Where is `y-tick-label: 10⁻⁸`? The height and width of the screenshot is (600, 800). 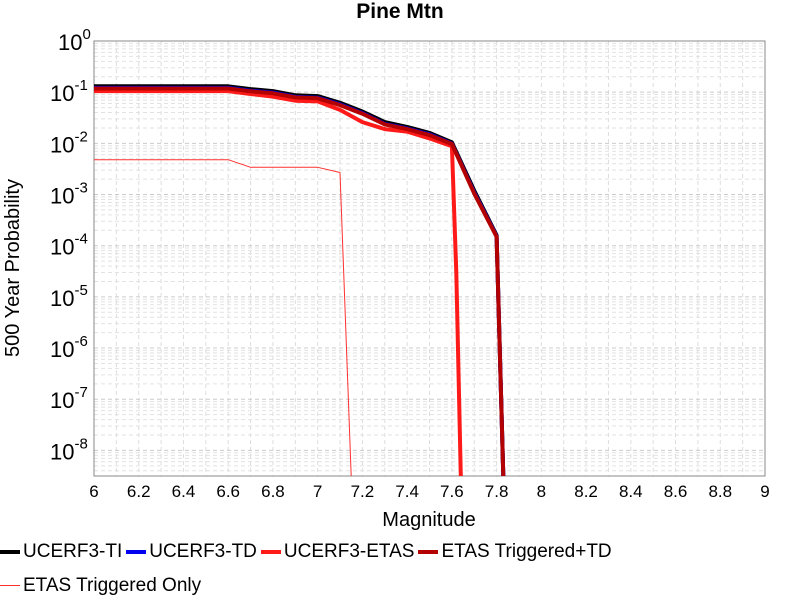
y-tick-label: 10⁻⁸ is located at coordinates (69, 449).